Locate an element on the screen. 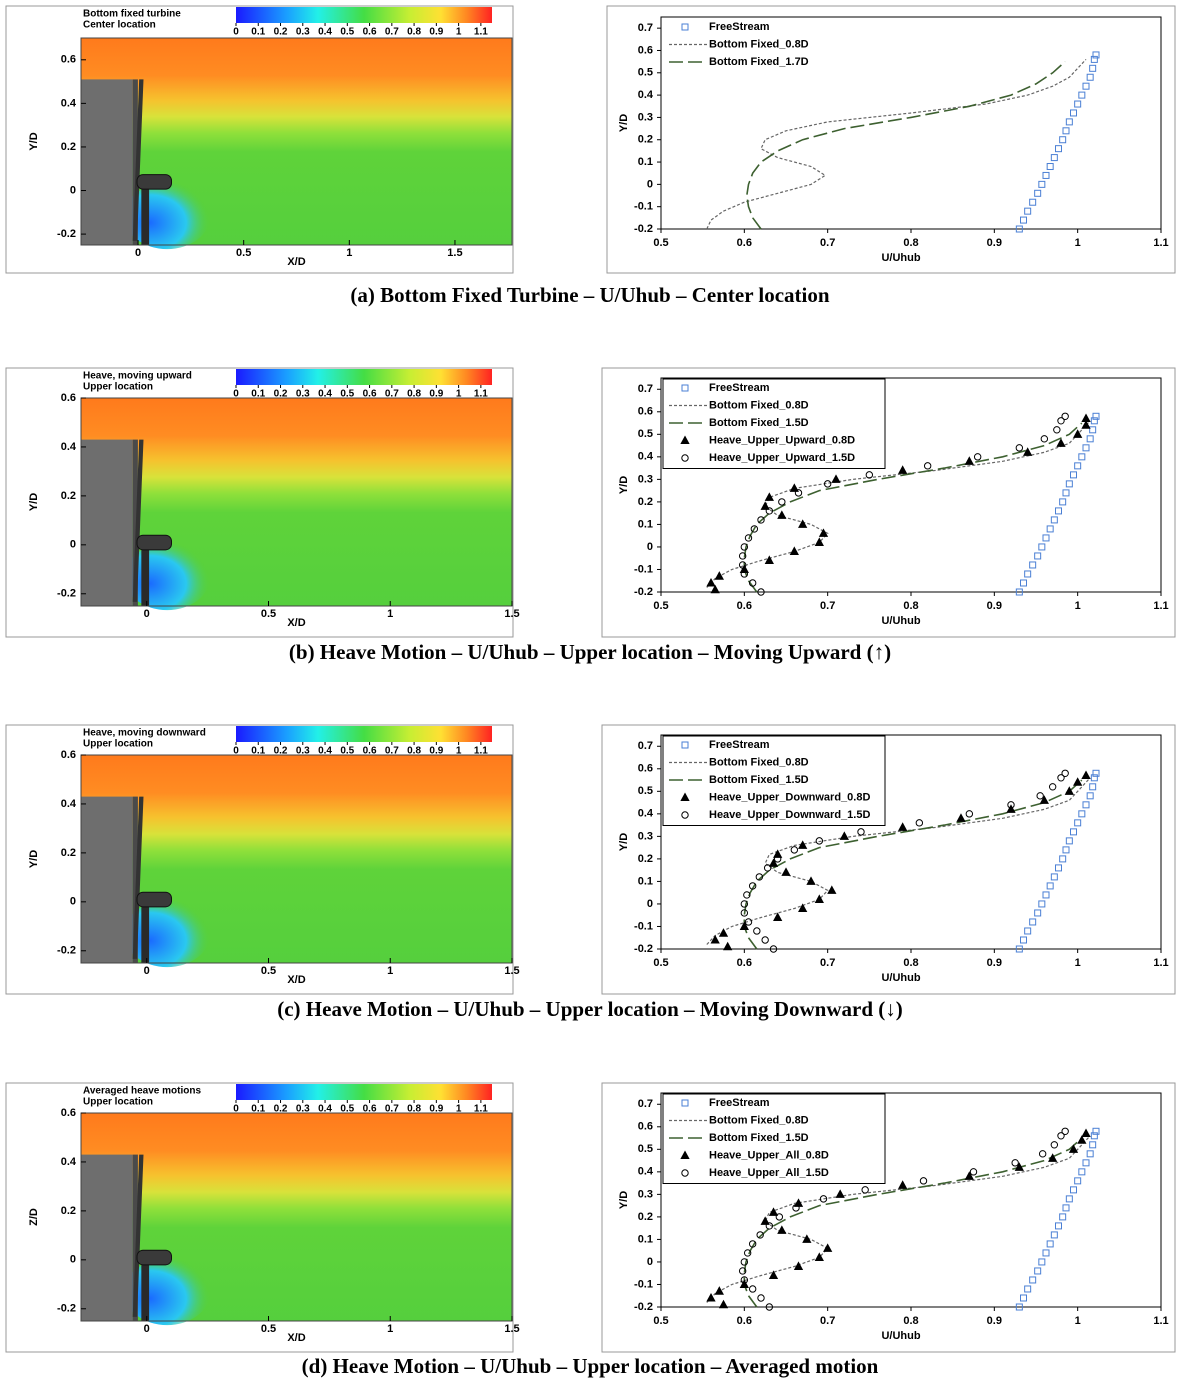 This screenshot has width=1179, height=1382. tower-shadow is located at coordinates (107, 522).